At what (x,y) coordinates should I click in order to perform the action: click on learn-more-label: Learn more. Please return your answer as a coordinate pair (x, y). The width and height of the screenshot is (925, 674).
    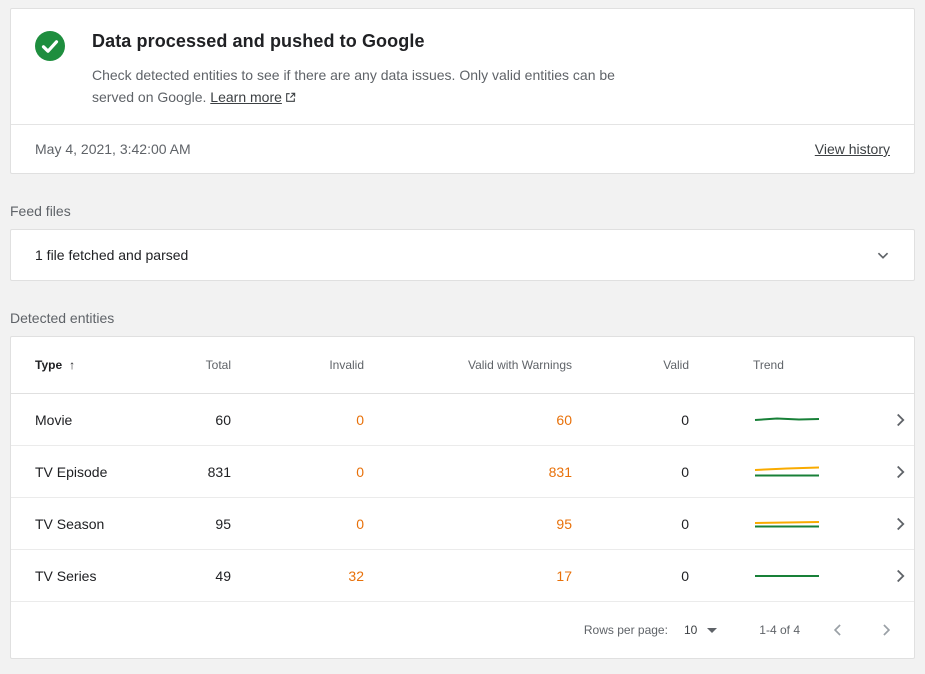
    Looking at the image, I should click on (246, 97).